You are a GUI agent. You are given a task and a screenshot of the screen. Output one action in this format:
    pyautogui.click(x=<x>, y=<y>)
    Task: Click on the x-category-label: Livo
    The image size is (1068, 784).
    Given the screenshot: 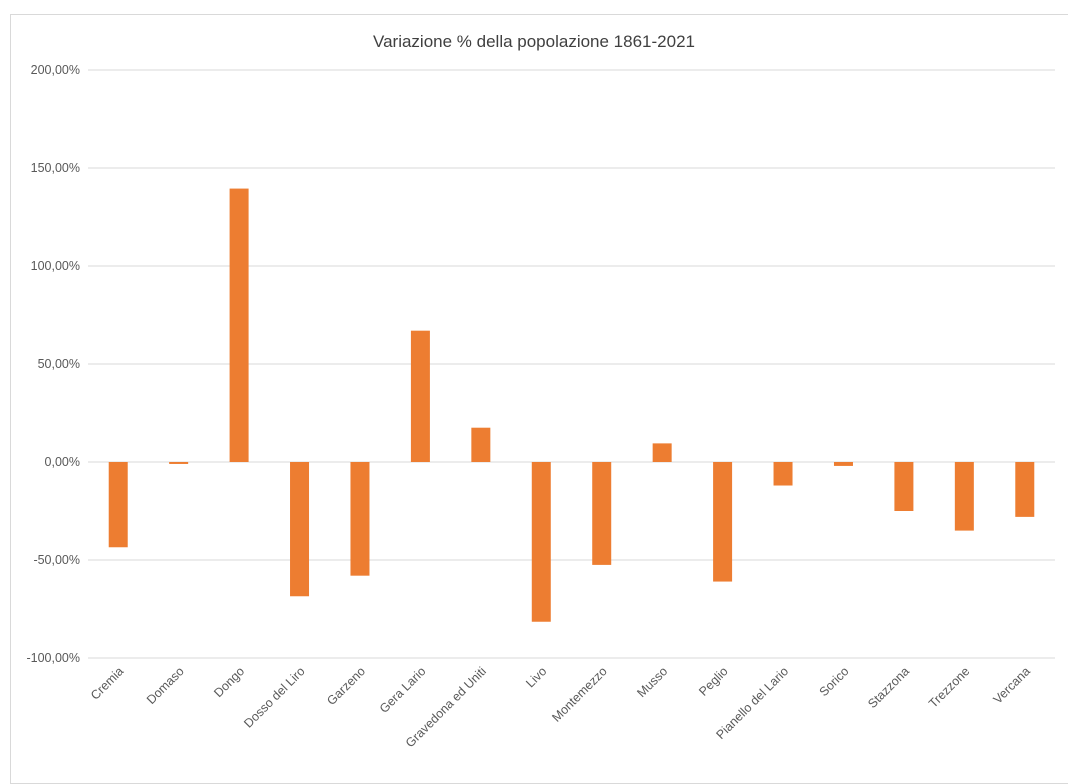 What is the action you would take?
    pyautogui.click(x=536, y=677)
    